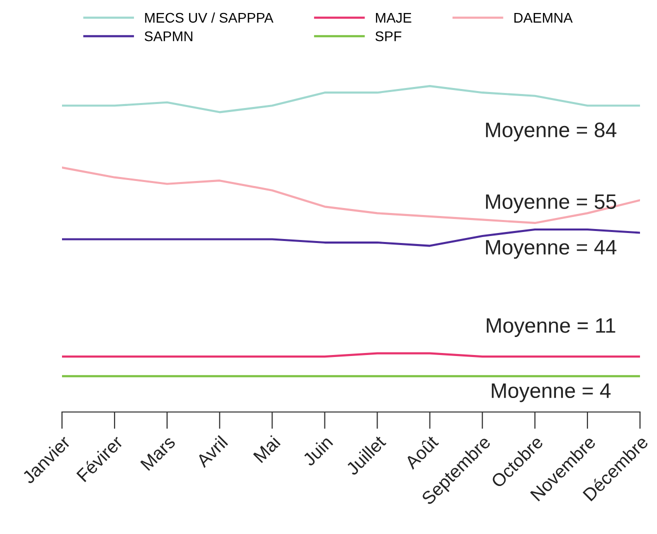  Describe the element at coordinates (551, 249) in the screenshot. I see `annotation: Moyenne = 44` at that location.